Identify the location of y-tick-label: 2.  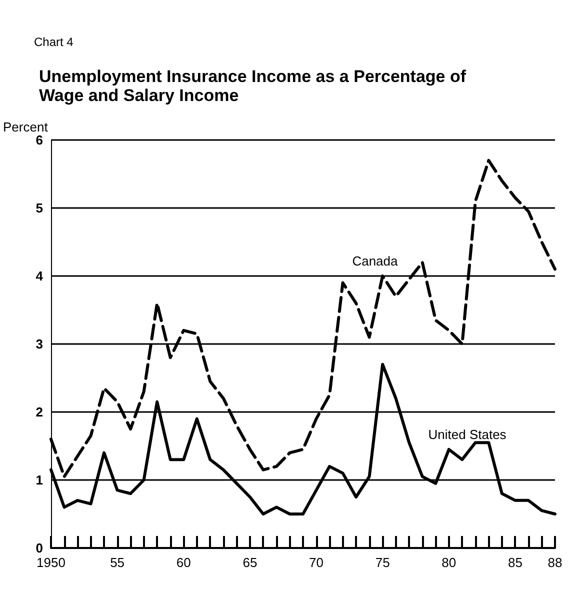
(39, 412).